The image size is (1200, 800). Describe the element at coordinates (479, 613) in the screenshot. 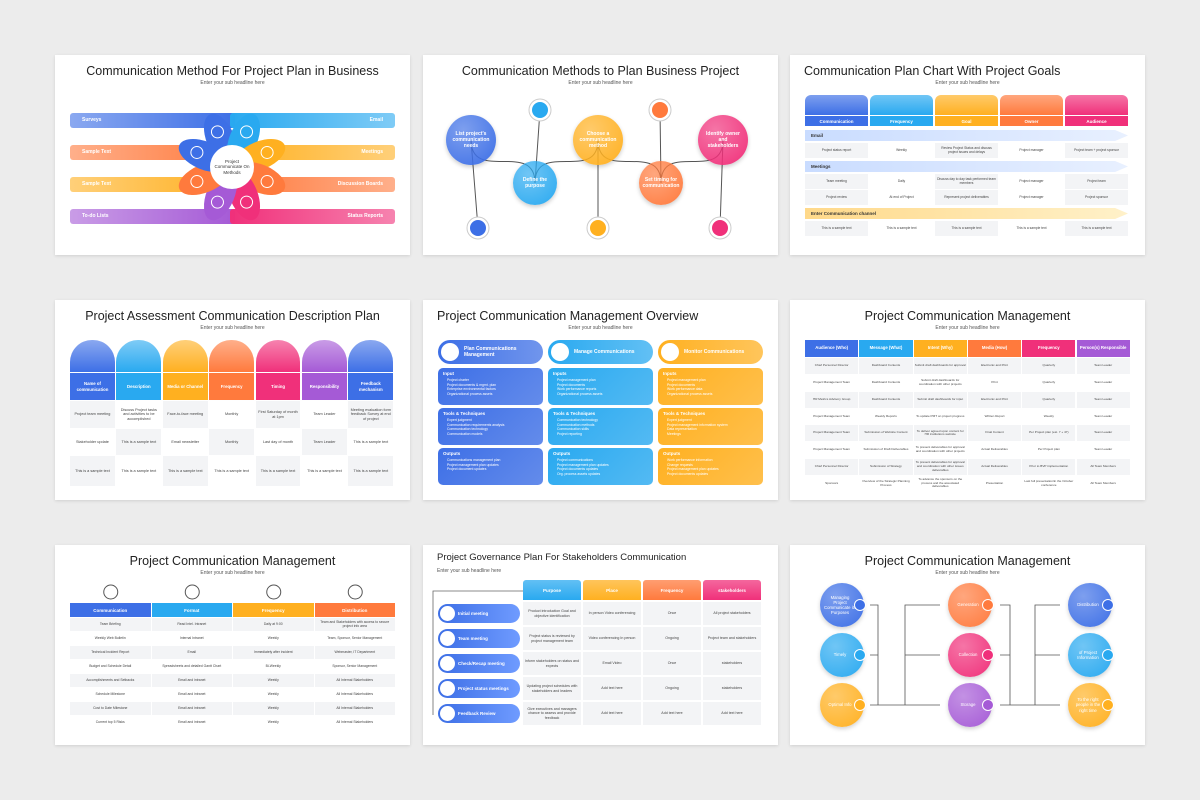

I see `meeting-pill: Initial meeting` at that location.